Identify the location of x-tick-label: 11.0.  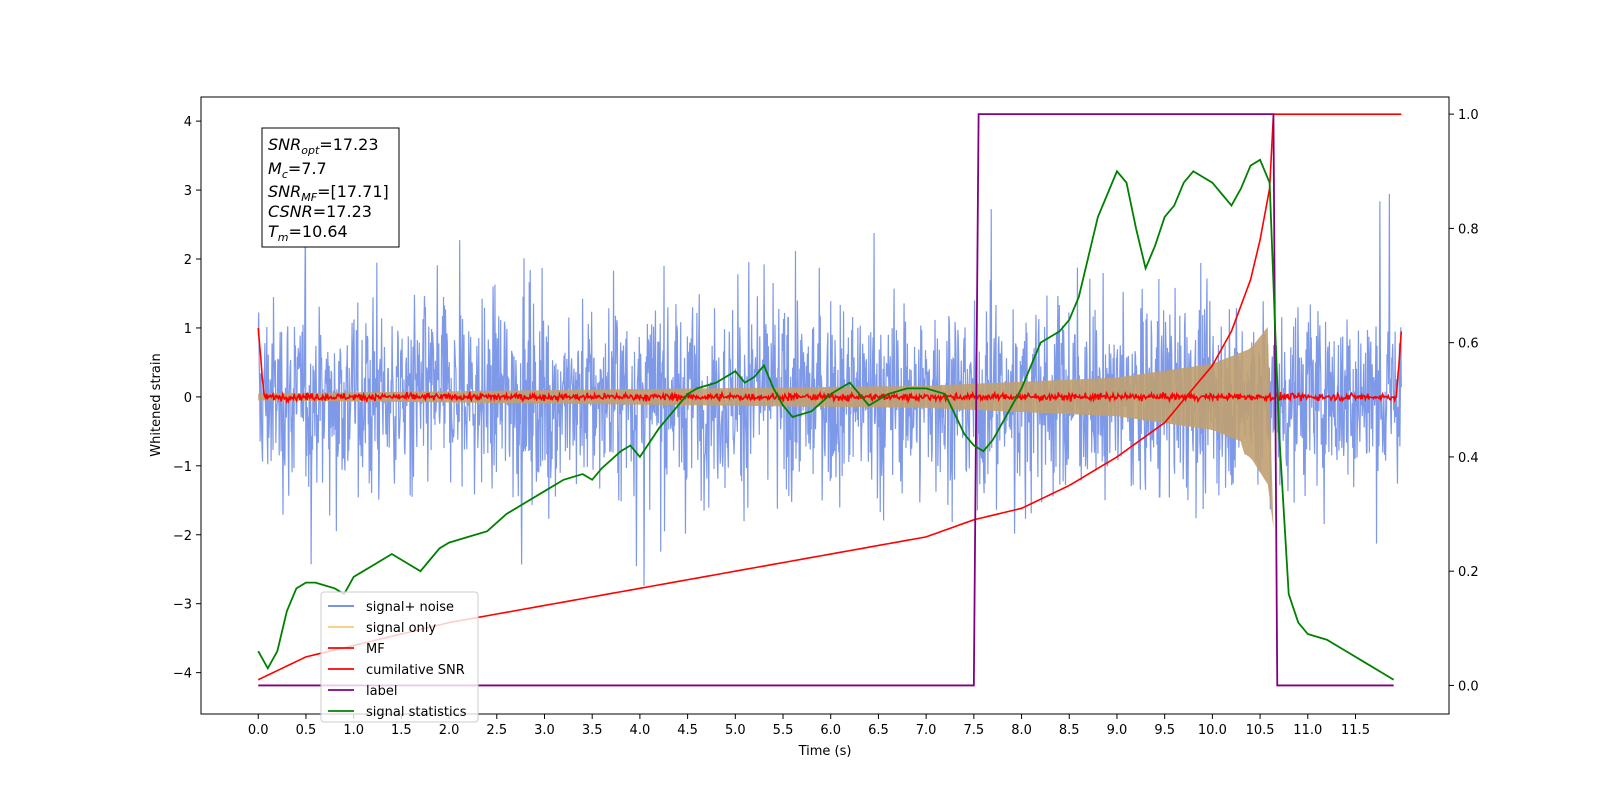
(1307, 730).